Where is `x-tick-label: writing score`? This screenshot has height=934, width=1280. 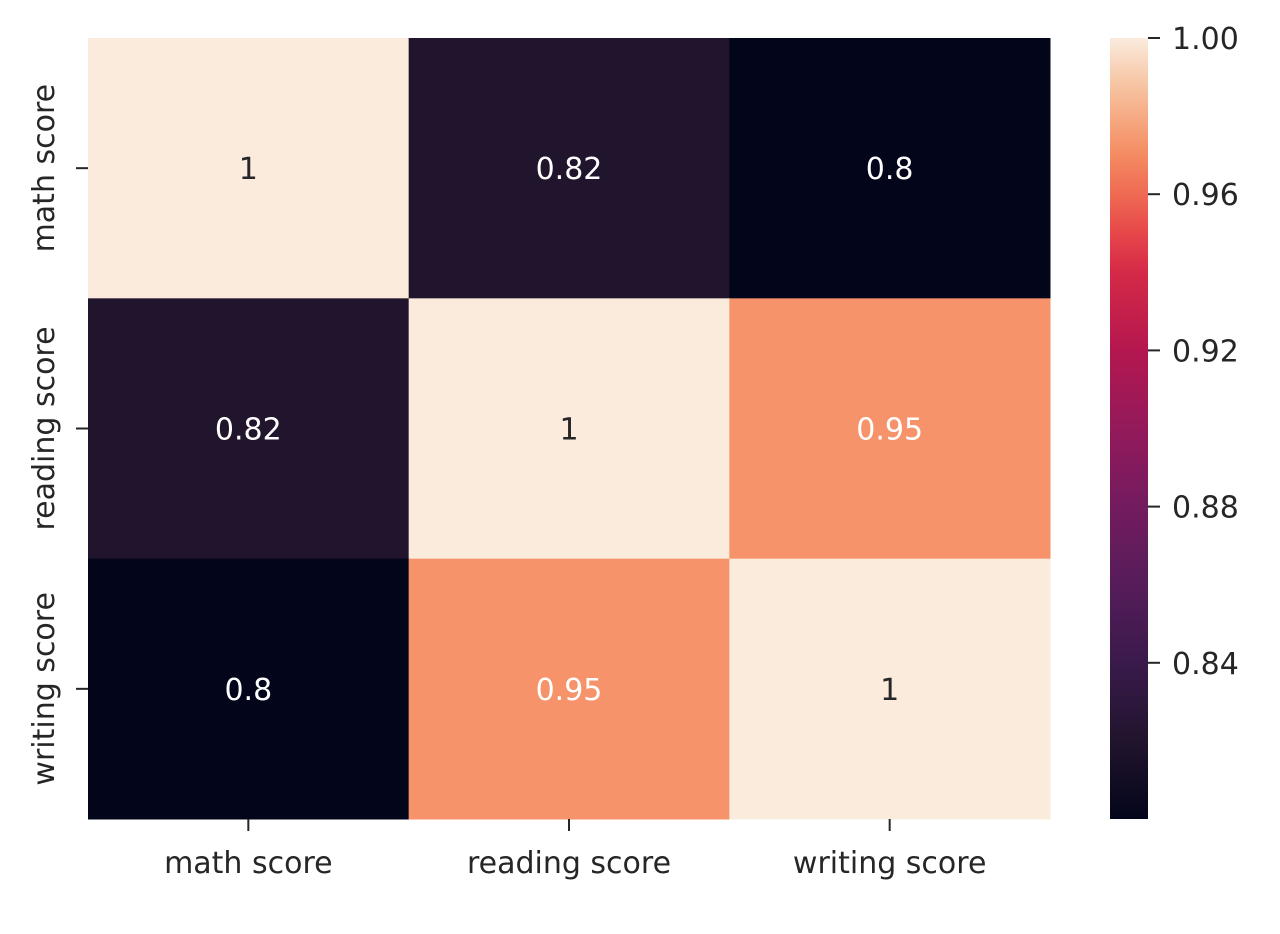
x-tick-label: writing score is located at coordinates (890, 863).